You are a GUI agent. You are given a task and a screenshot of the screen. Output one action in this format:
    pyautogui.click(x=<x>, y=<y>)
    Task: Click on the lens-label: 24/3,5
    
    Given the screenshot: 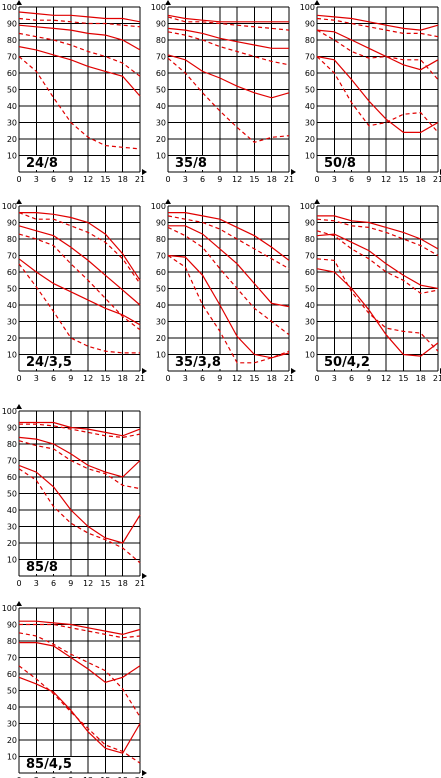 What is the action you would take?
    pyautogui.click(x=49, y=362)
    